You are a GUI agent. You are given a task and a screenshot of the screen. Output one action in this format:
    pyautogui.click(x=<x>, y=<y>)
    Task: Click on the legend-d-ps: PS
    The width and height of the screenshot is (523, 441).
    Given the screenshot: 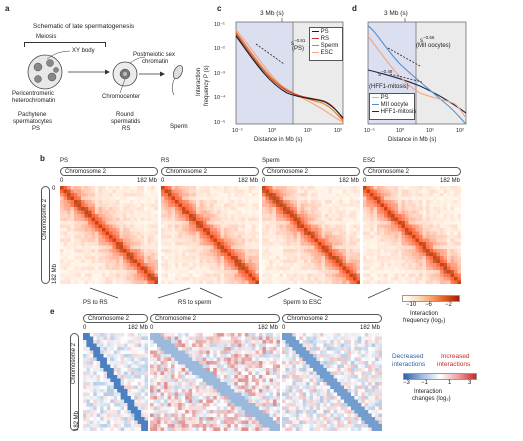 What is the action you would take?
    pyautogui.click(x=380, y=98)
    